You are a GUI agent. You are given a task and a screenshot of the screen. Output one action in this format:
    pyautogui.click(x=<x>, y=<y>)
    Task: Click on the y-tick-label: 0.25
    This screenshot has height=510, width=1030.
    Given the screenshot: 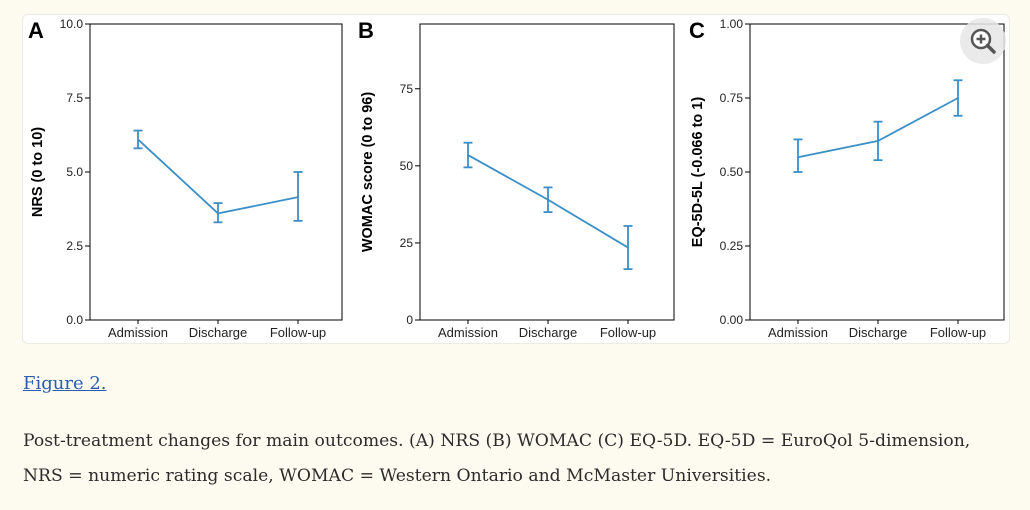 What is the action you would take?
    pyautogui.click(x=732, y=246)
    